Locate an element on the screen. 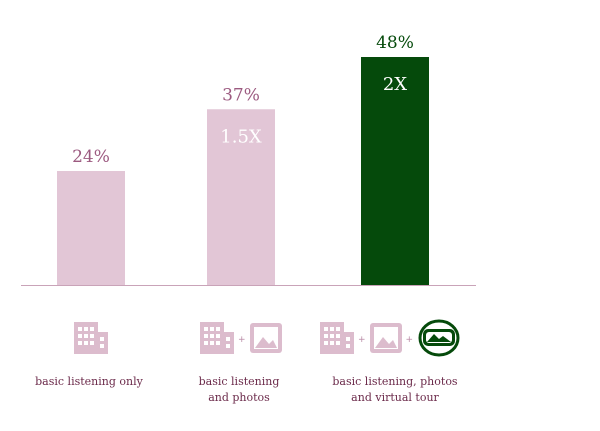 The height and width of the screenshot is (431, 600). category-label-3: basic listening, photos and virtual tour is located at coordinates (395, 389).